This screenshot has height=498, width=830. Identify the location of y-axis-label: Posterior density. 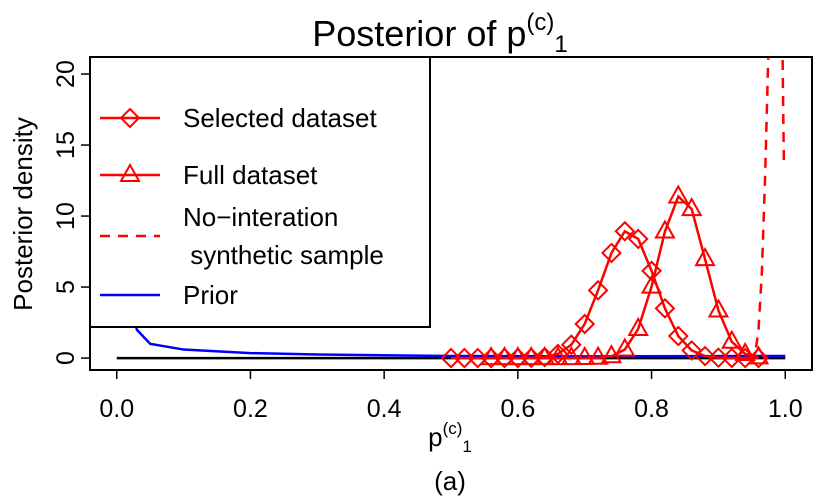
(23, 214).